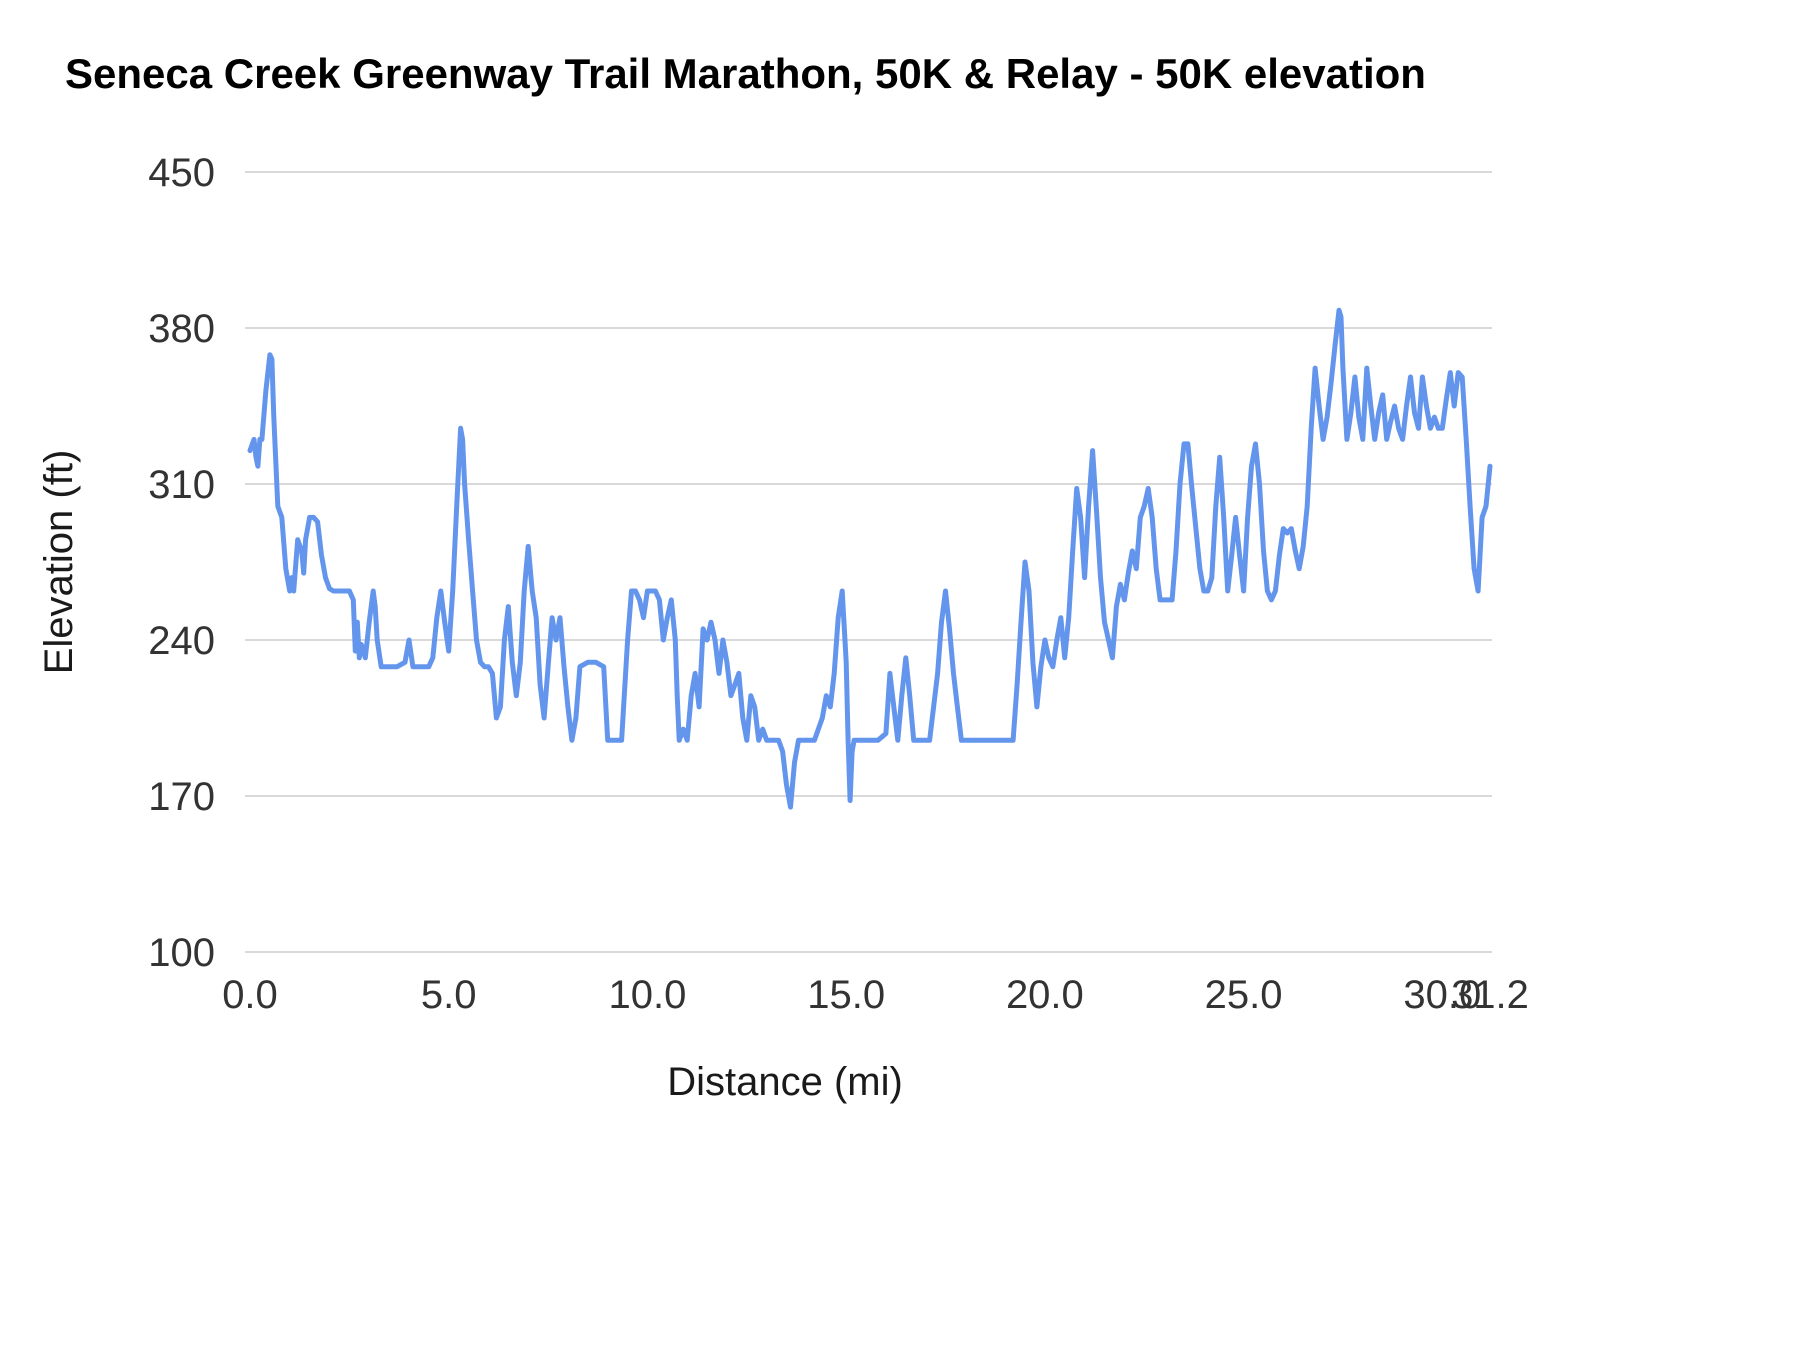  I want to click on x-tick-label: 10.0, so click(648, 995).